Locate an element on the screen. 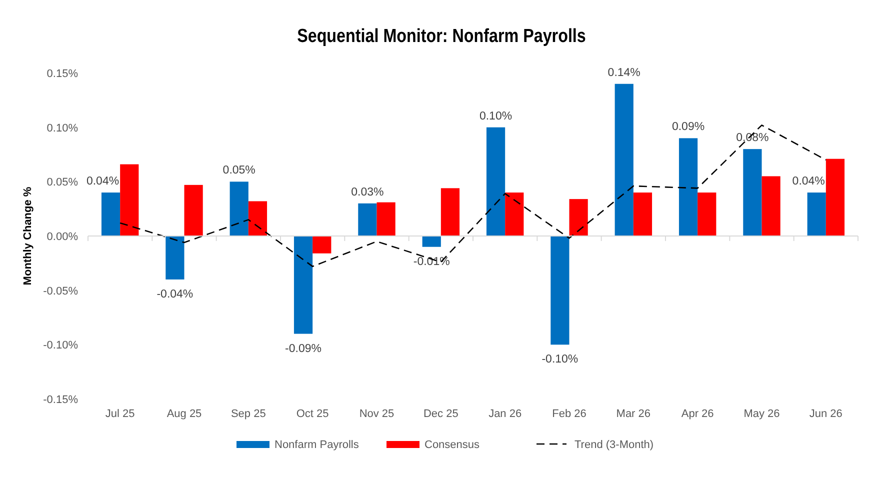  x-tick-label: May 26 is located at coordinates (762, 414).